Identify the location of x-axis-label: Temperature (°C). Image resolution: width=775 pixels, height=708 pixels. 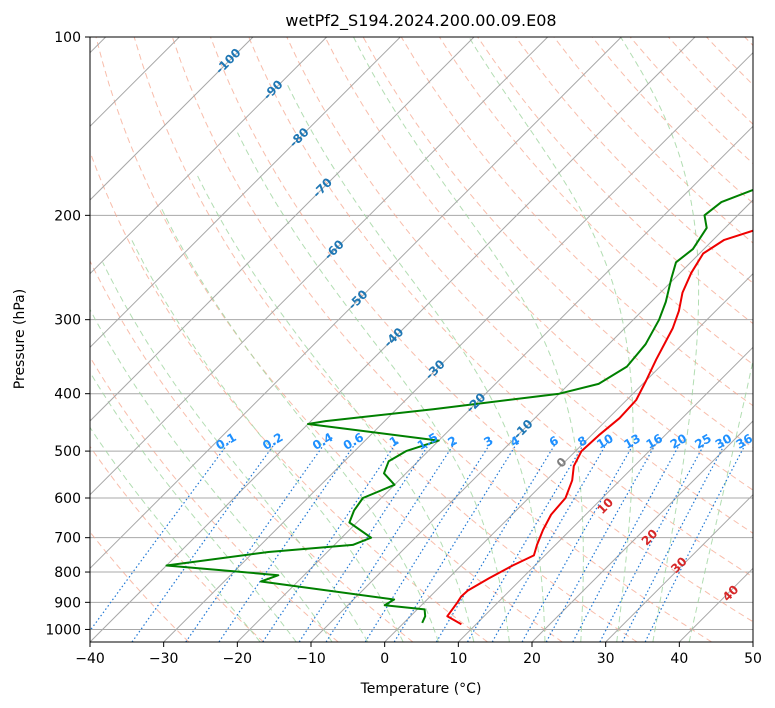
(421, 689).